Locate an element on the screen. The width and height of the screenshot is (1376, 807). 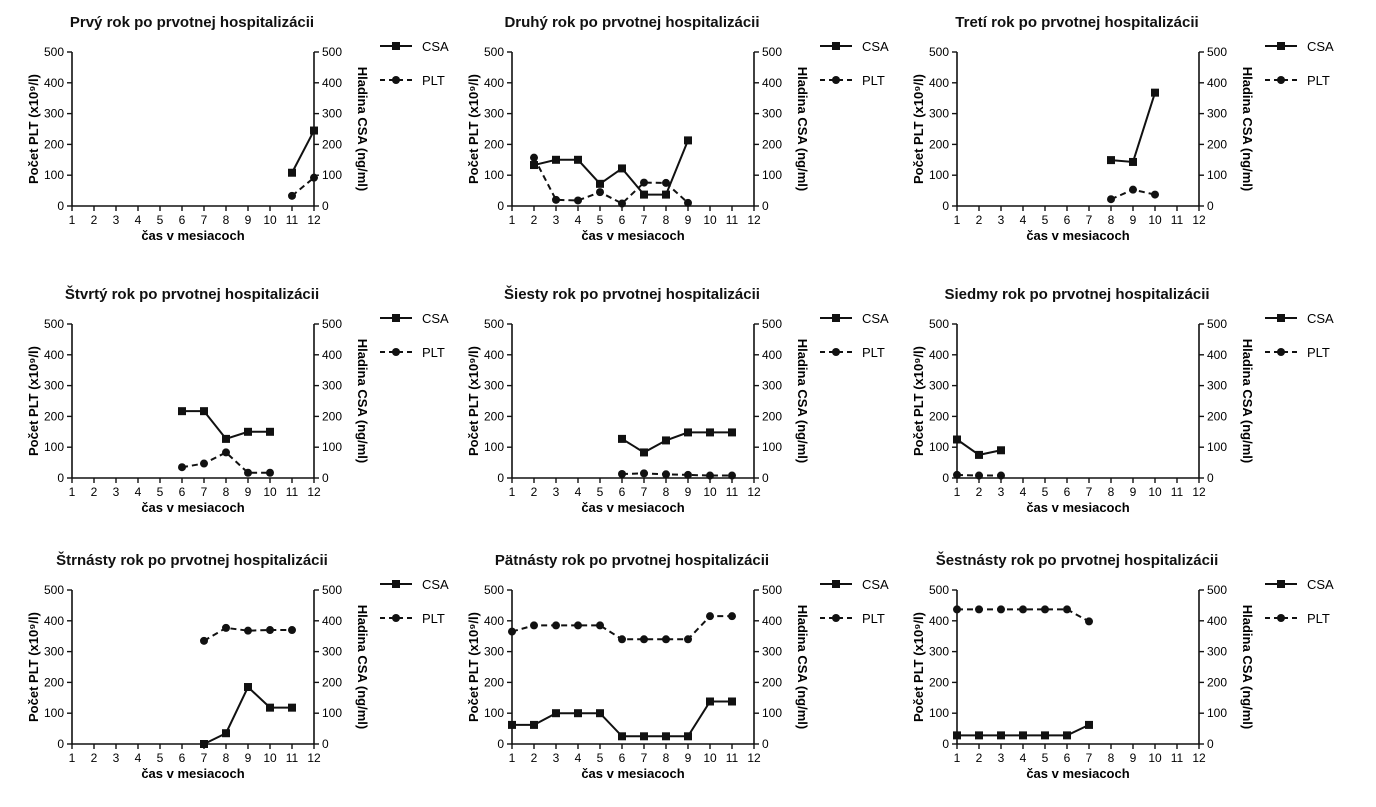
y2-axis-label: Hladina CSA (ng/ml) is located at coordinates (362, 129).